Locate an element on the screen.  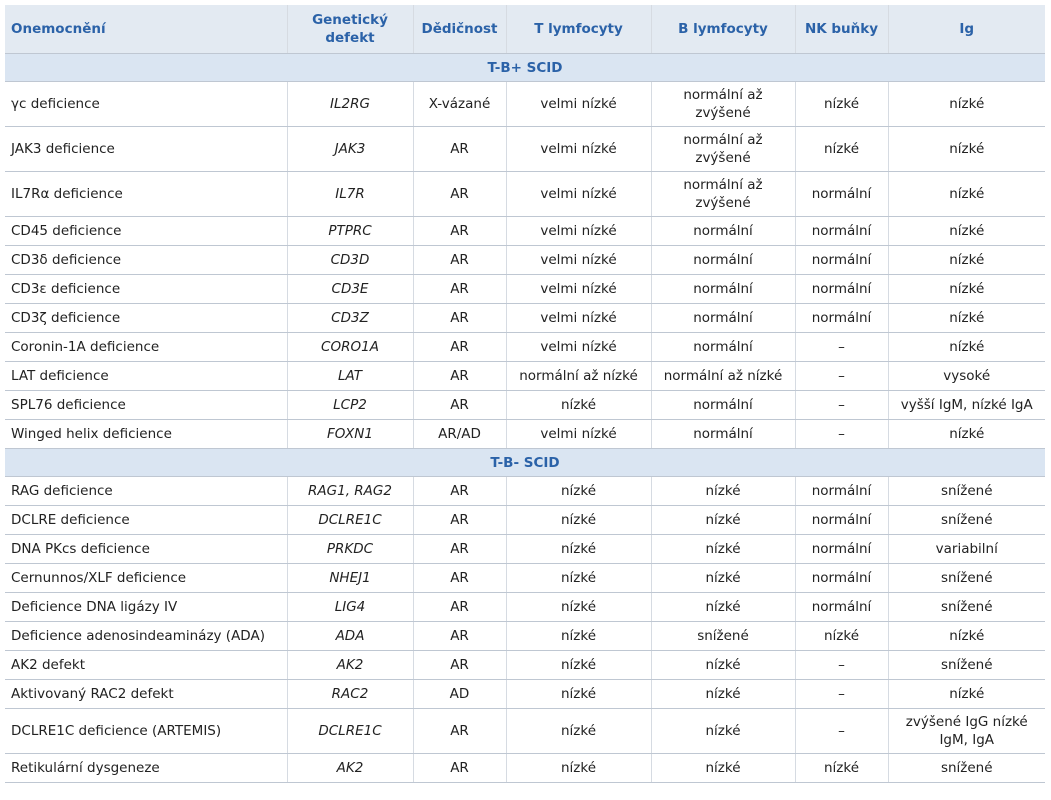
section-row: T-B+ SCID is located at coordinates (525, 67).